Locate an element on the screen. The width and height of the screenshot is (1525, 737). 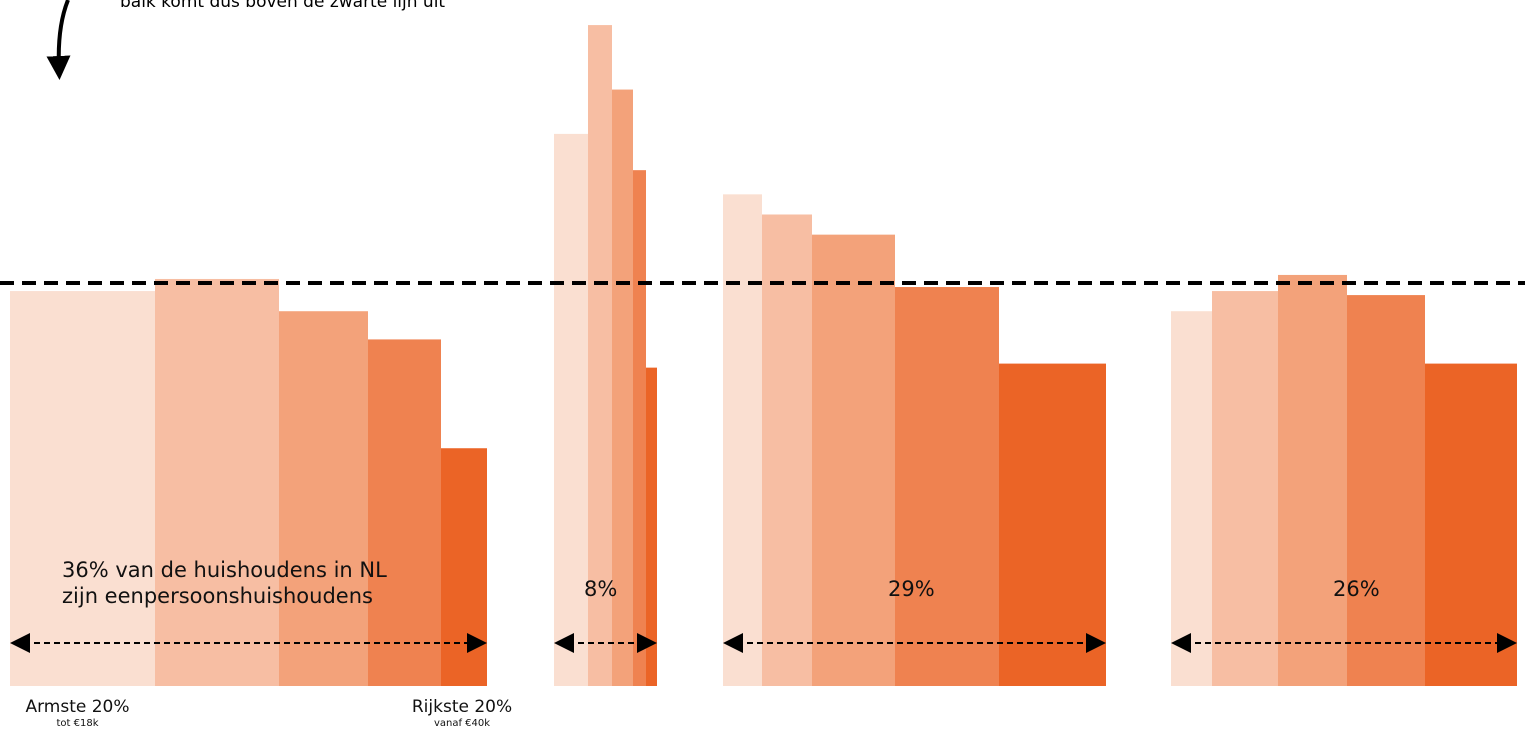
x-label-right: Rijkste 20% vanaf €40k is located at coordinates (462, 713).